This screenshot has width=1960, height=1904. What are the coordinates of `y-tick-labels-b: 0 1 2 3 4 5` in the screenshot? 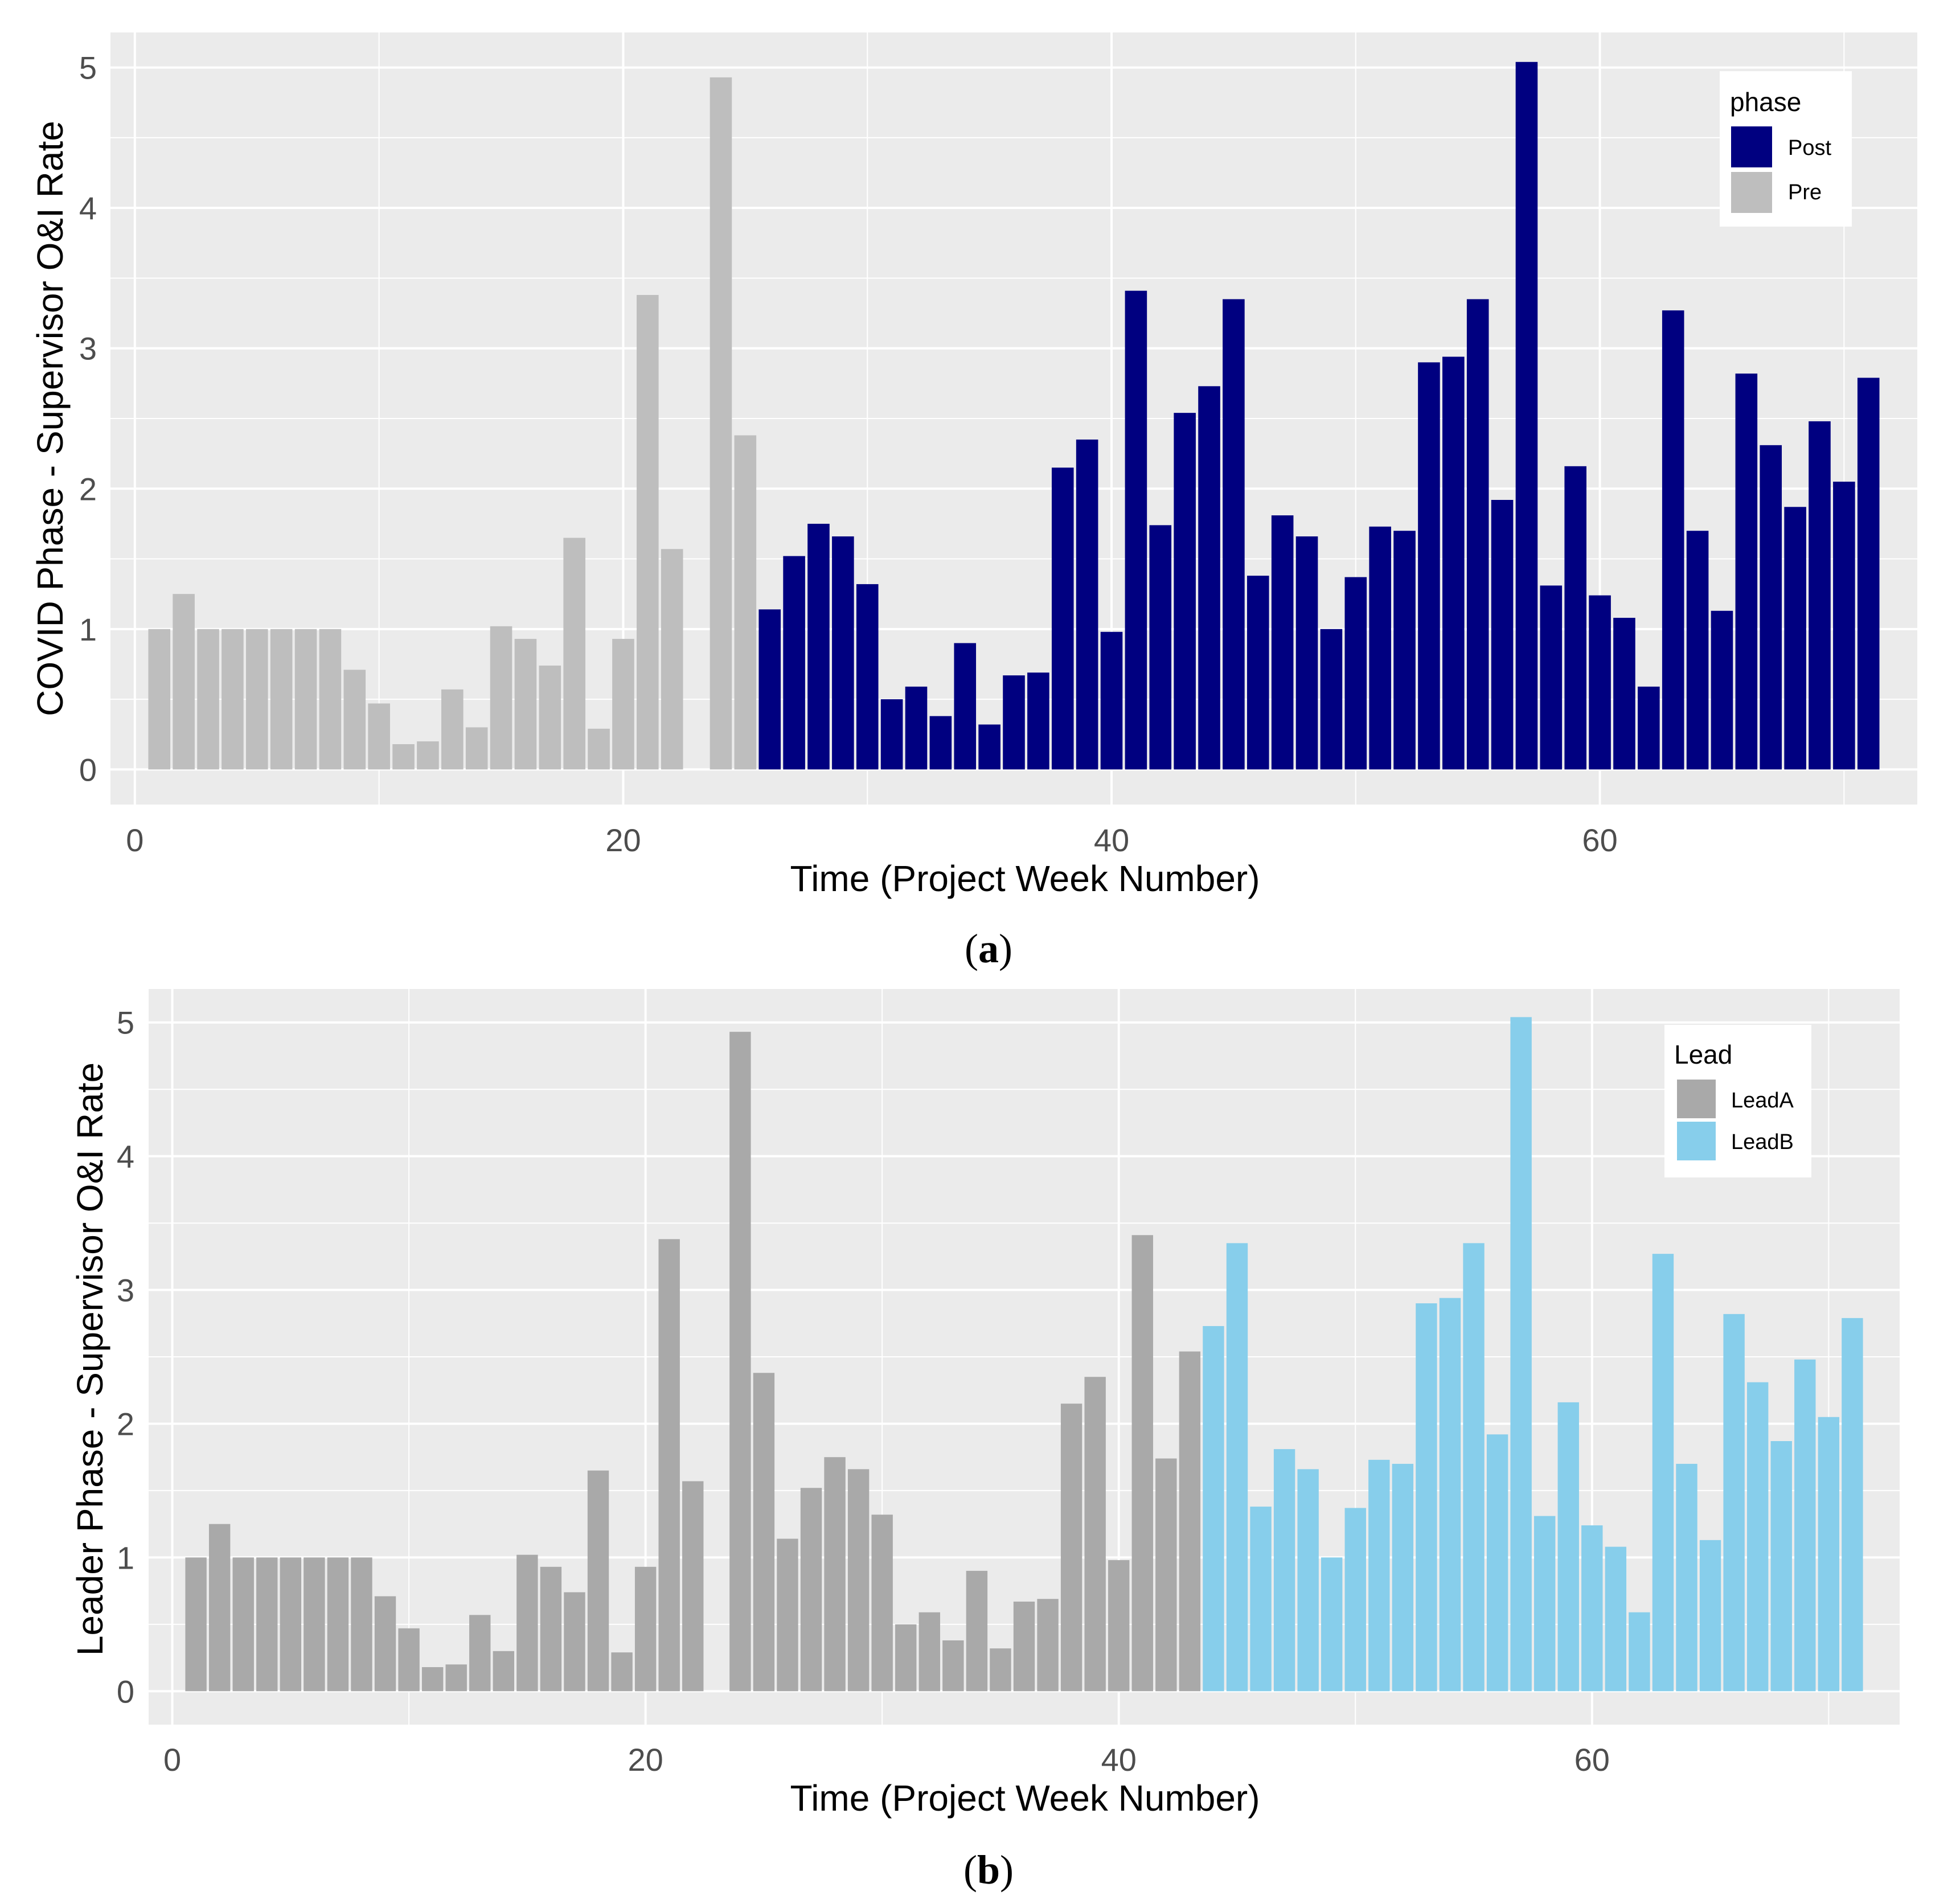 It's located at (125, 1357).